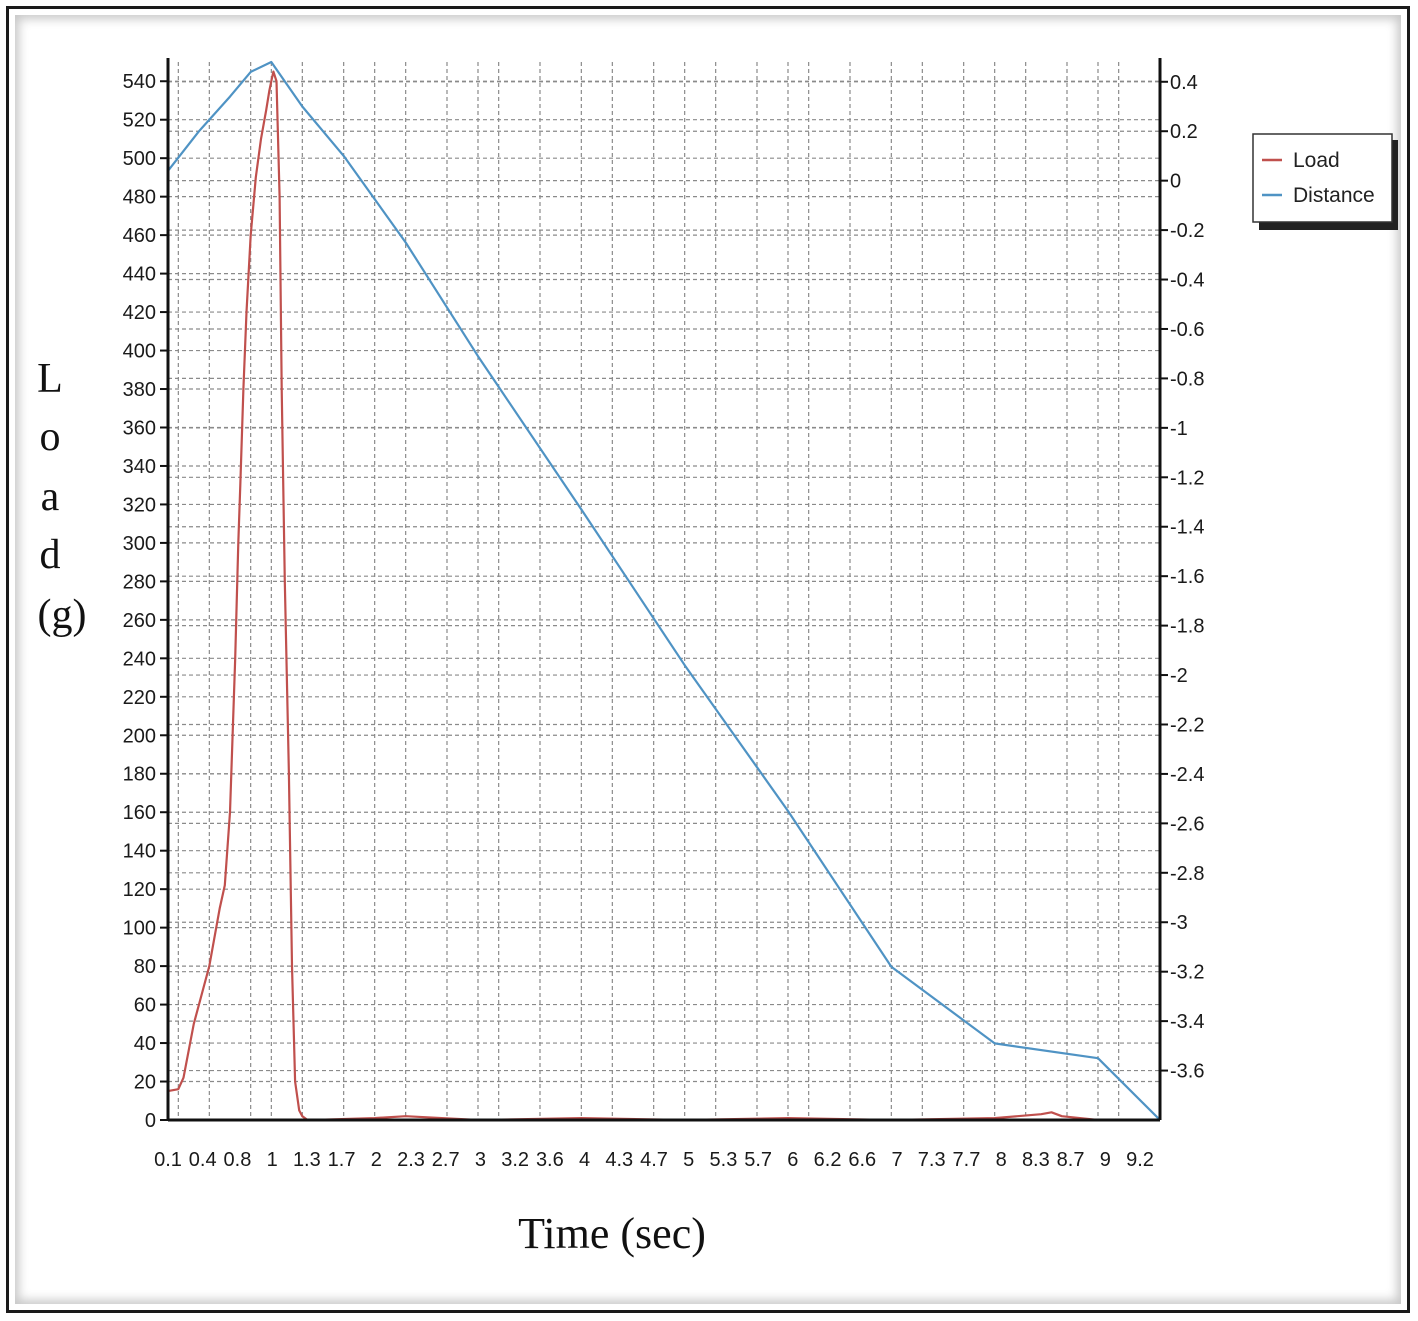 The height and width of the screenshot is (1321, 1418). Describe the element at coordinates (1179, 429) in the screenshot. I see `y-right-tick-label-7: -1` at that location.